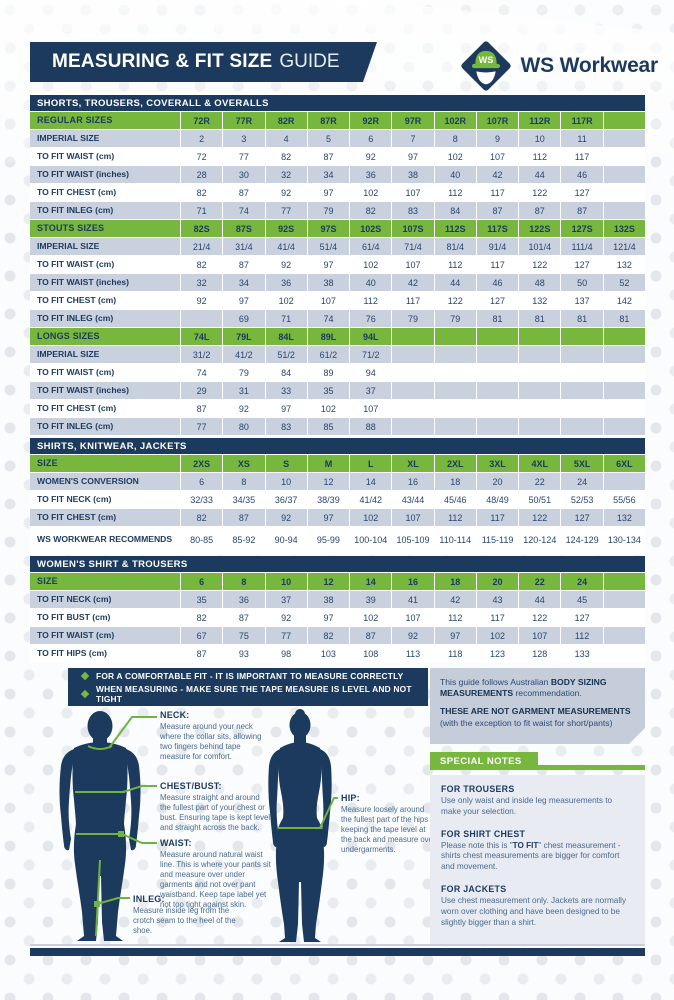 The height and width of the screenshot is (1000, 674). Describe the element at coordinates (244, 463) in the screenshot. I see `size-header-cell: XS` at that location.